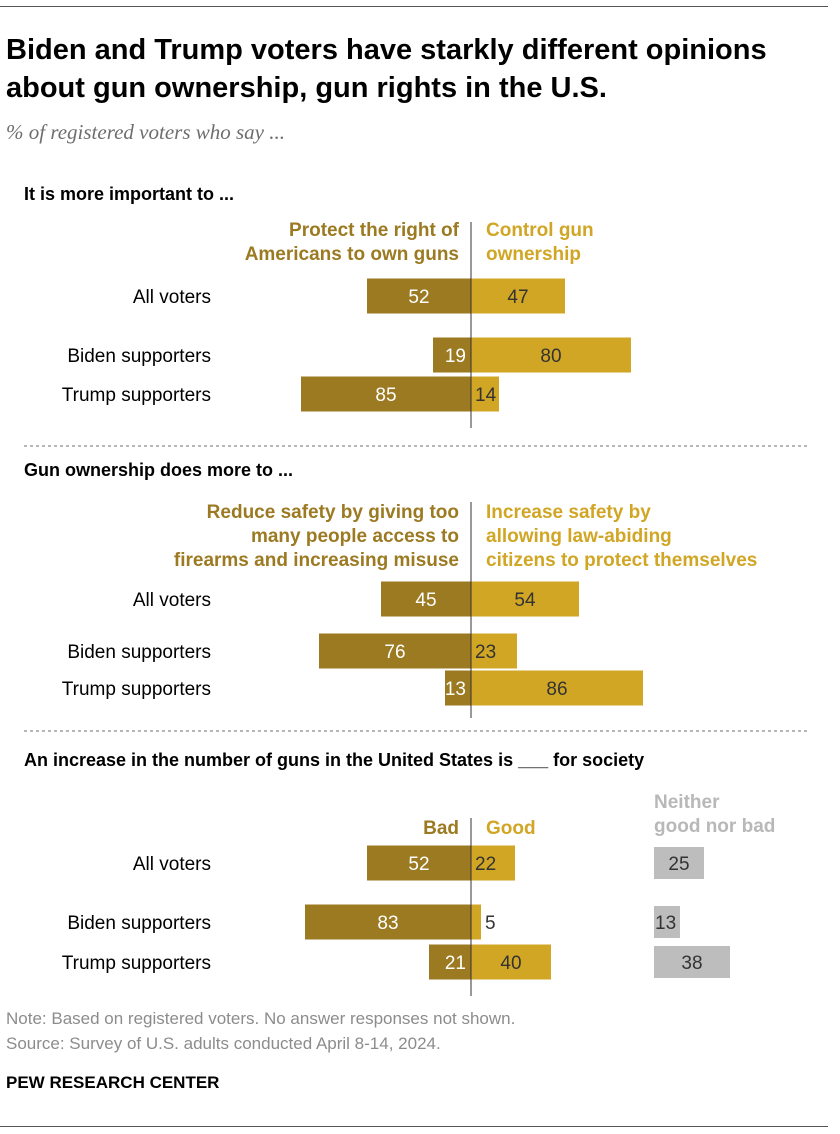  I want to click on panel1-category-label: All voters, so click(172, 297).